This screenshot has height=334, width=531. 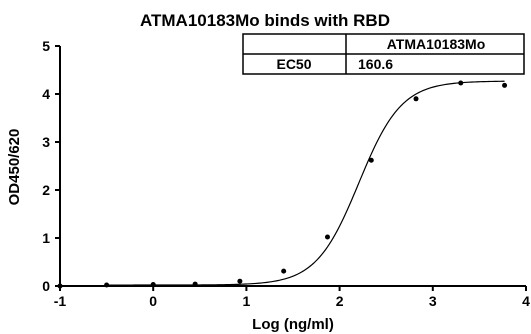 I want to click on ec50-table: ATMA10183Mo EC50 160.6, so click(x=383, y=54).